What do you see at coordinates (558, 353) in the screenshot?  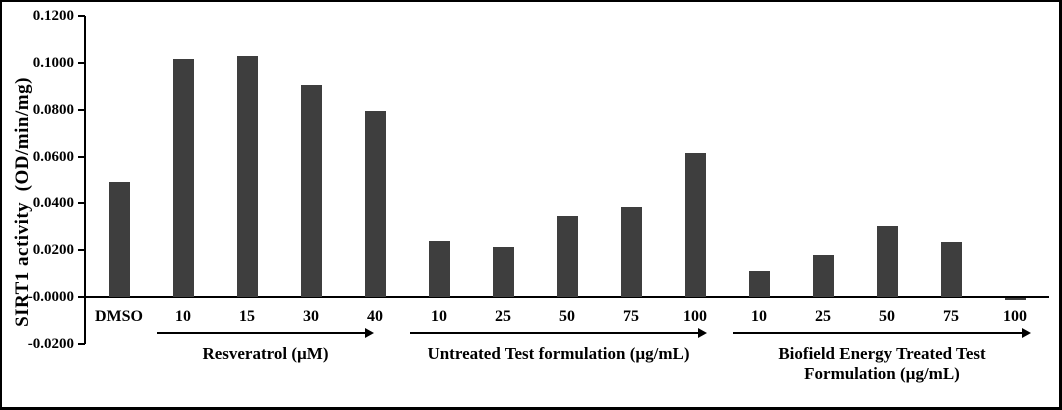 I see `group-label: Untreated Test formulation (µg/mL)` at bounding box center [558, 353].